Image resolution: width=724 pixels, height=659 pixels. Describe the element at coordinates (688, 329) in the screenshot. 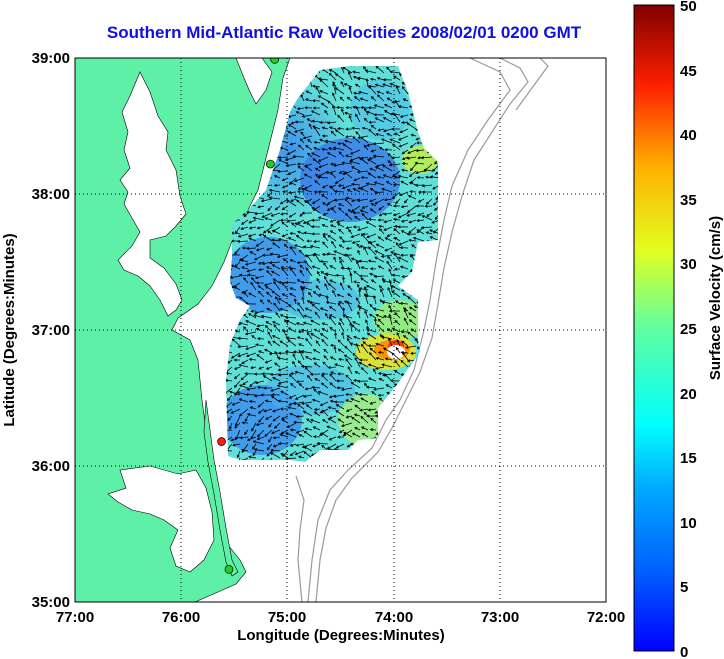

I see `colorbar-ticks: 50 45 40 35 30 25 20 15 10 5 0` at that location.